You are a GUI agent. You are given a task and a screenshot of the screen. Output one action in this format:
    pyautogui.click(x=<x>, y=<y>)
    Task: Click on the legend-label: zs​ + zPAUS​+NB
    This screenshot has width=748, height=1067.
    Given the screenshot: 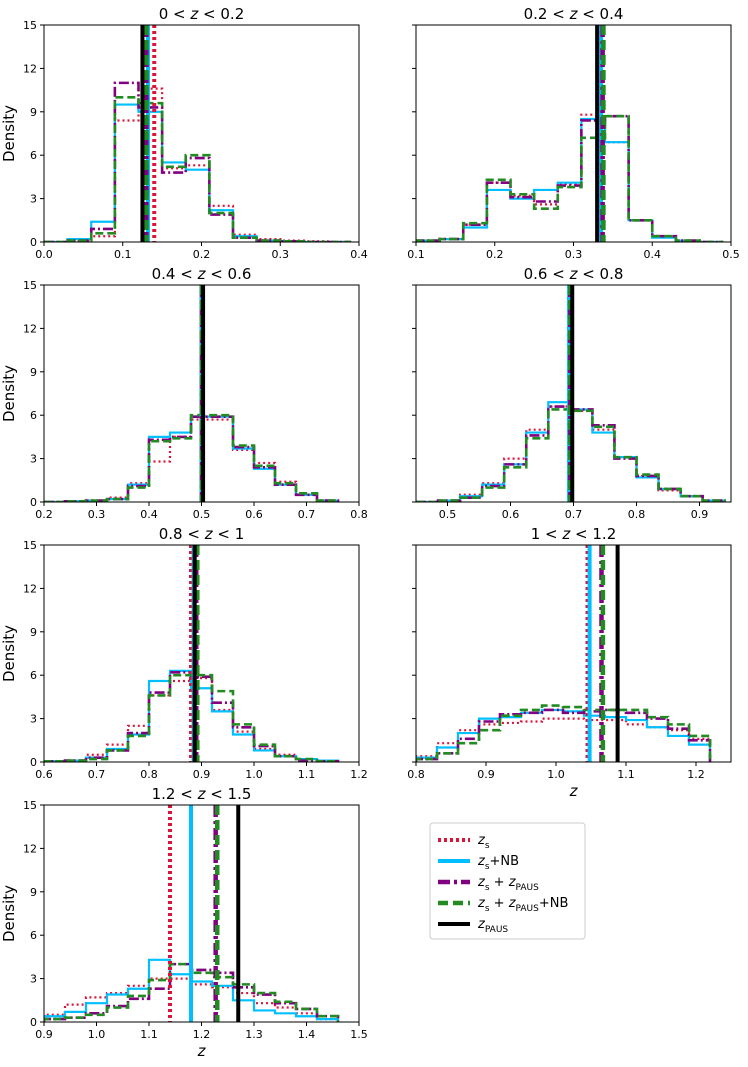 What is the action you would take?
    pyautogui.click(x=522, y=905)
    